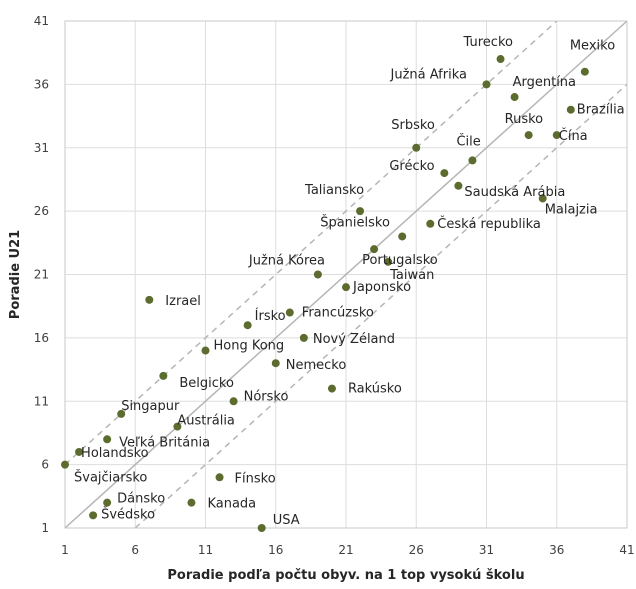 The height and width of the screenshot is (589, 636). I want to click on point-label: Argentína, so click(544, 82).